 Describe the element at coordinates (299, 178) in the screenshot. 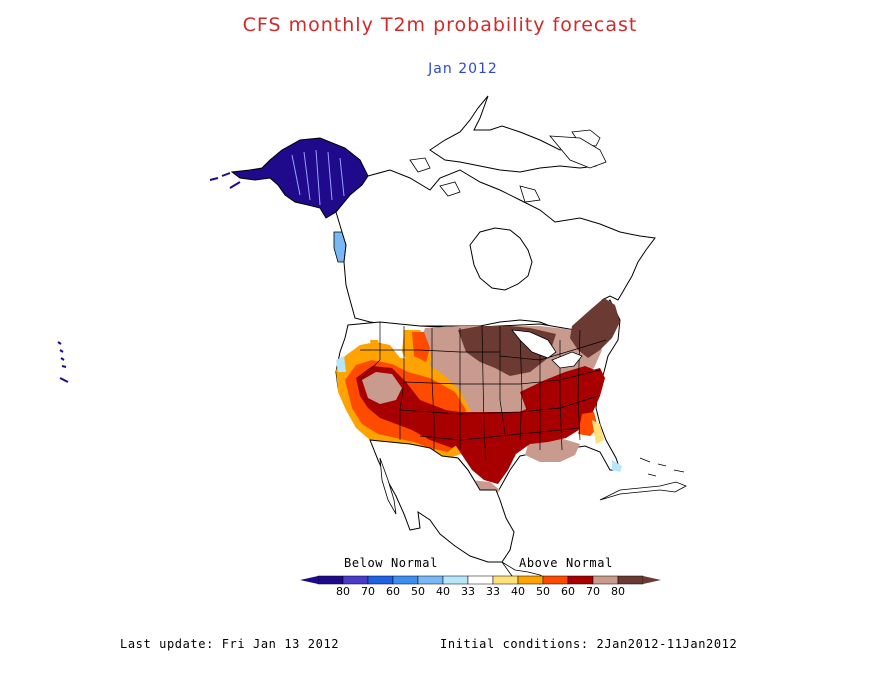

I see `region-alaska` at that location.